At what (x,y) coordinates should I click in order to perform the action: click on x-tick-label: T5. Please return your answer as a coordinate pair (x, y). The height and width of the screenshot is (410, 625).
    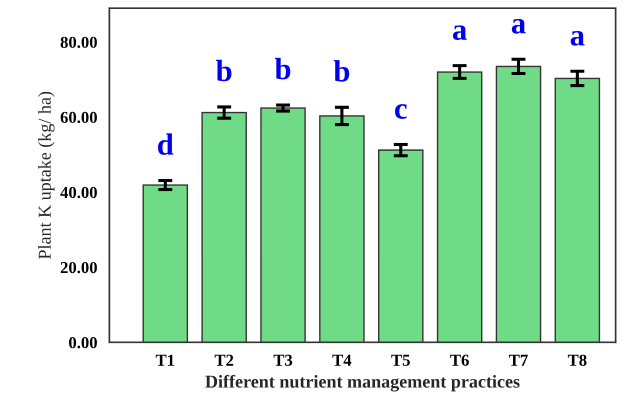
    Looking at the image, I should click on (400, 360).